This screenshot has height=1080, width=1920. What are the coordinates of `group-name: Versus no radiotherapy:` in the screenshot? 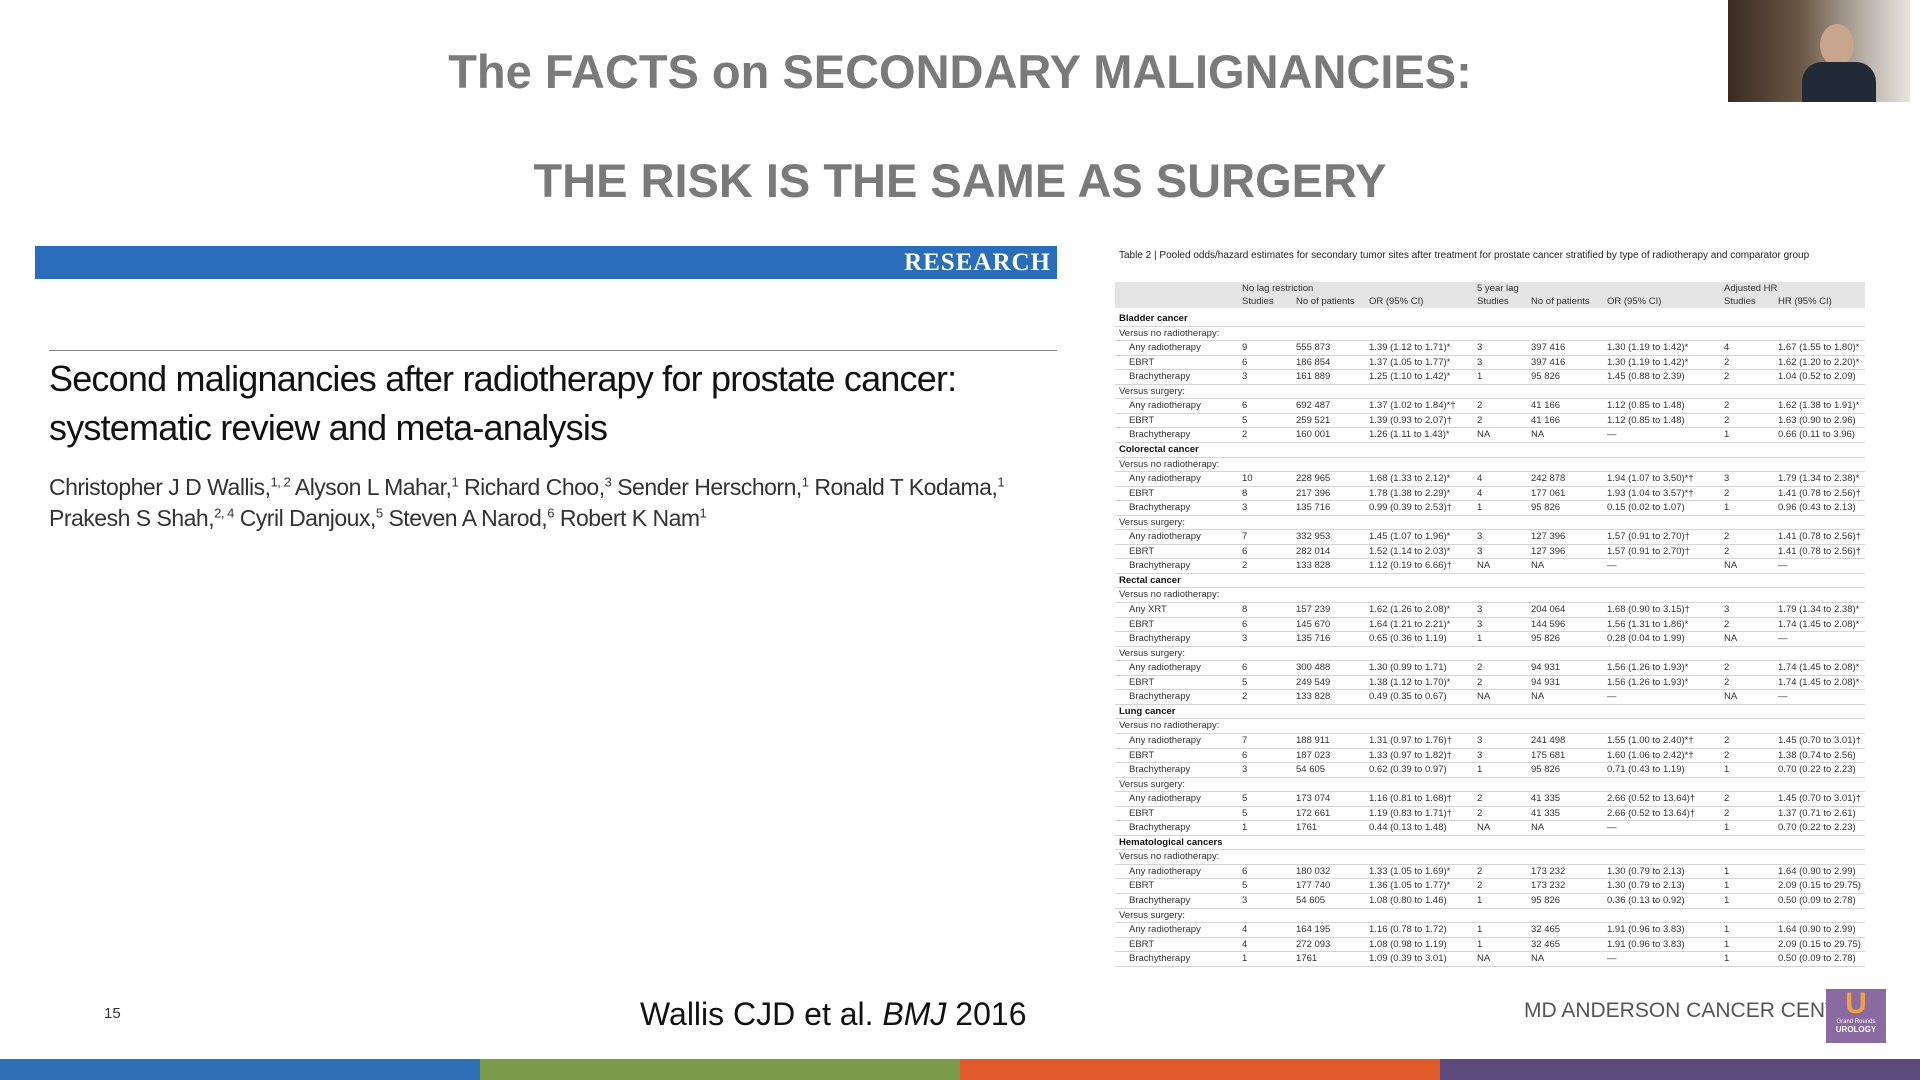 It's located at (1169, 333).